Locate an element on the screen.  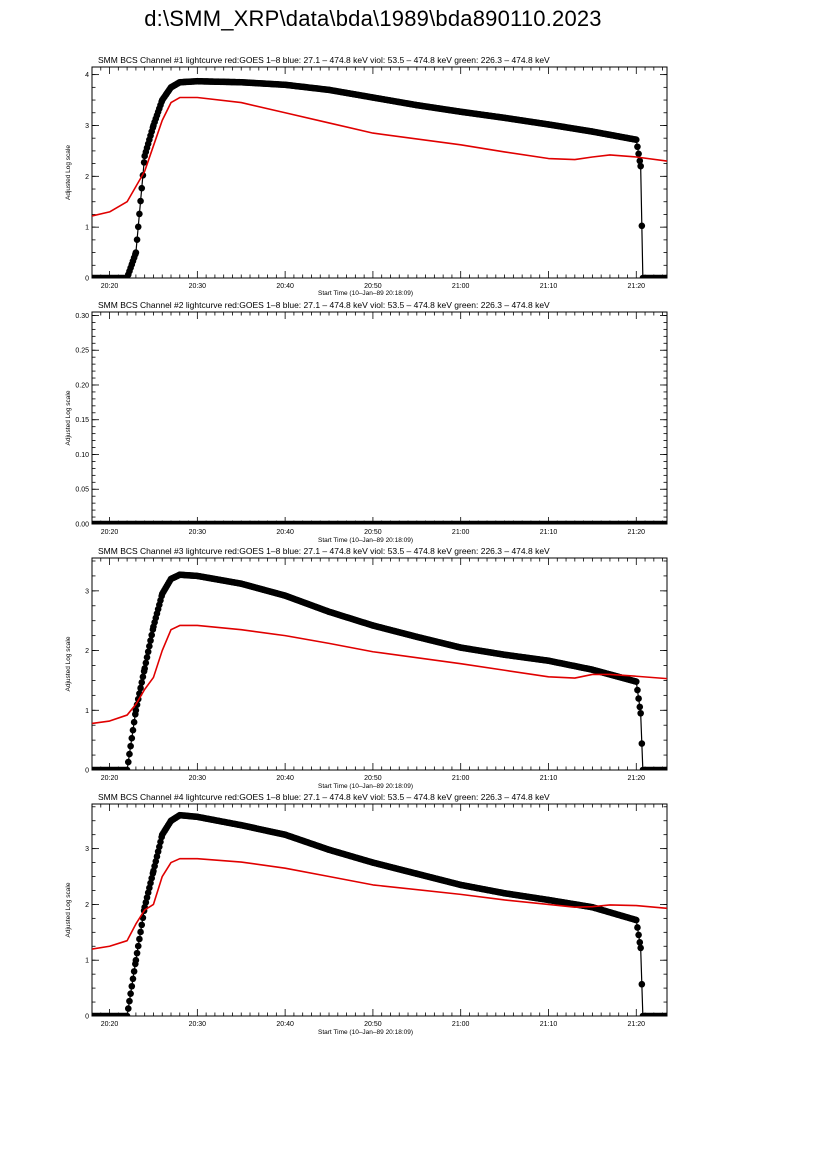
y-tick-label: 1 is located at coordinates (87, 711).